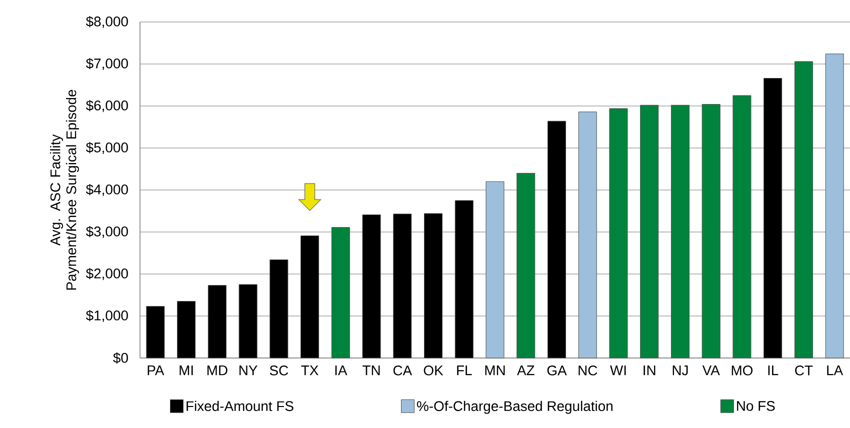 This screenshot has width=850, height=428. Describe the element at coordinates (618, 371) in the screenshot. I see `x-tick-label: WI` at that location.